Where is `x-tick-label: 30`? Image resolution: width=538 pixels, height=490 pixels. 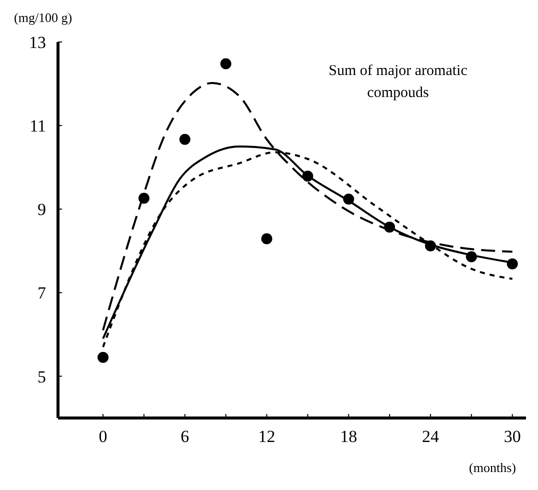 x-tick-label: 30 is located at coordinates (512, 436).